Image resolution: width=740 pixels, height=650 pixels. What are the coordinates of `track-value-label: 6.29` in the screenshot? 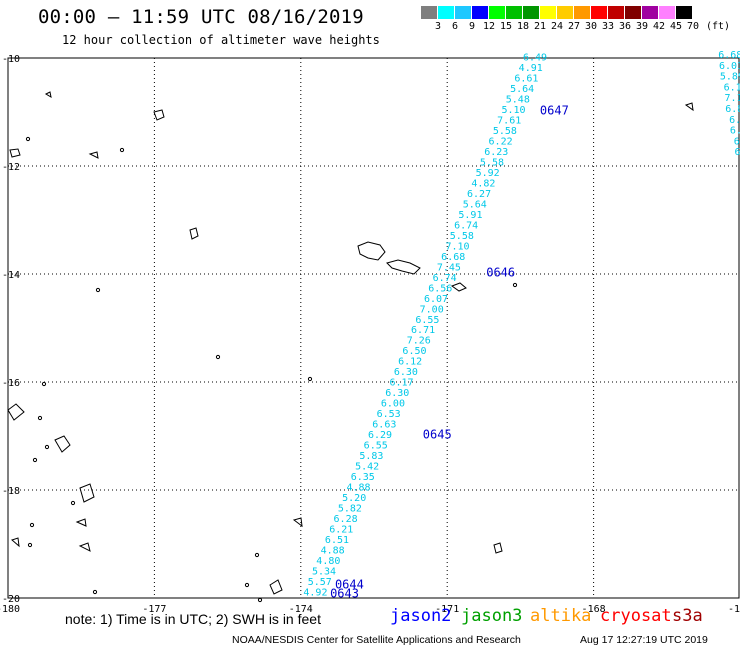 It's located at (380, 435).